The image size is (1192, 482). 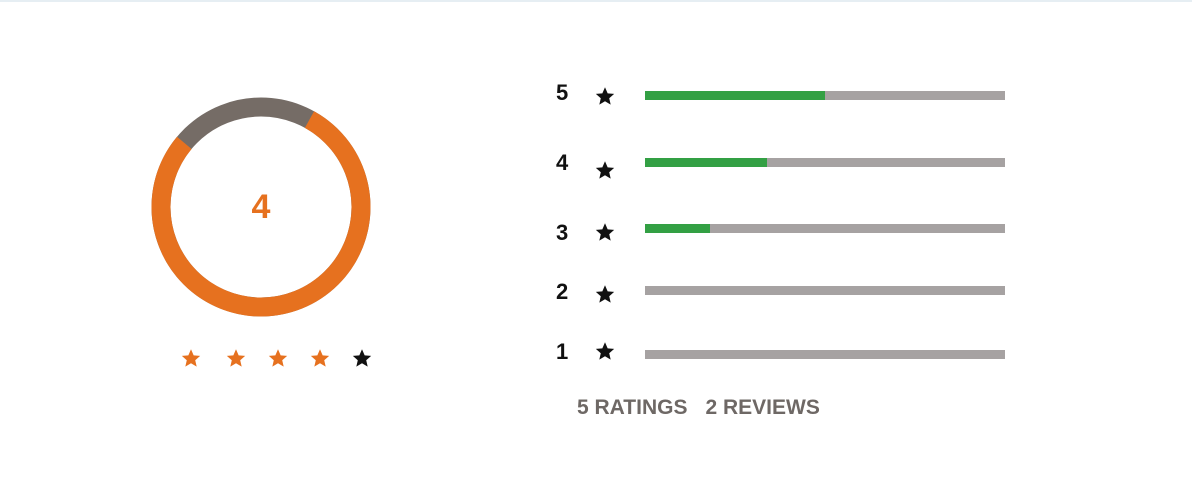 I want to click on rating-row-1: 1, so click(x=786, y=356).